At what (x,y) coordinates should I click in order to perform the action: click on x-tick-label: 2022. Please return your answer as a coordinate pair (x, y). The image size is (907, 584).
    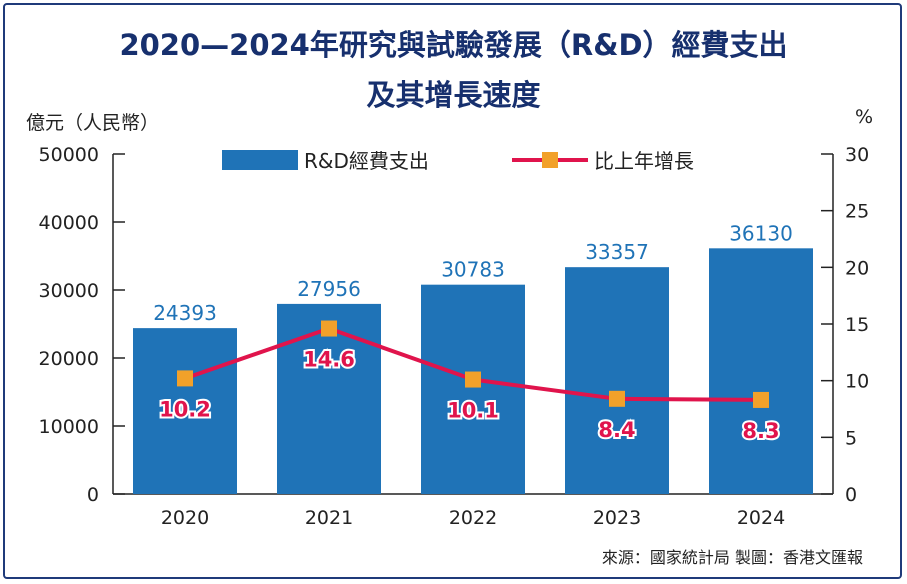
    Looking at the image, I should click on (473, 518).